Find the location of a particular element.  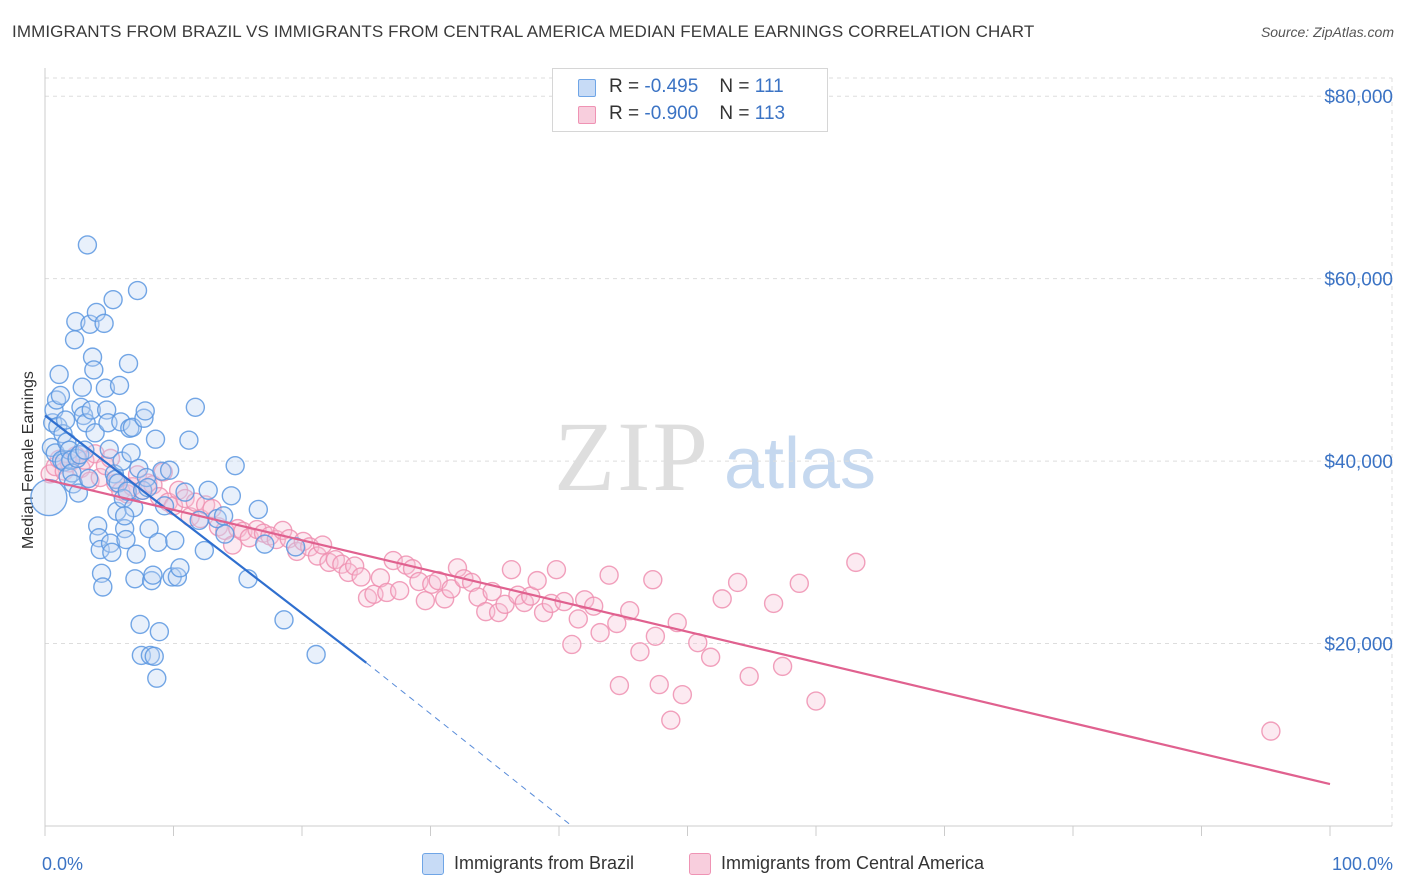

legend-swatch-brazil is located at coordinates (587, 88).